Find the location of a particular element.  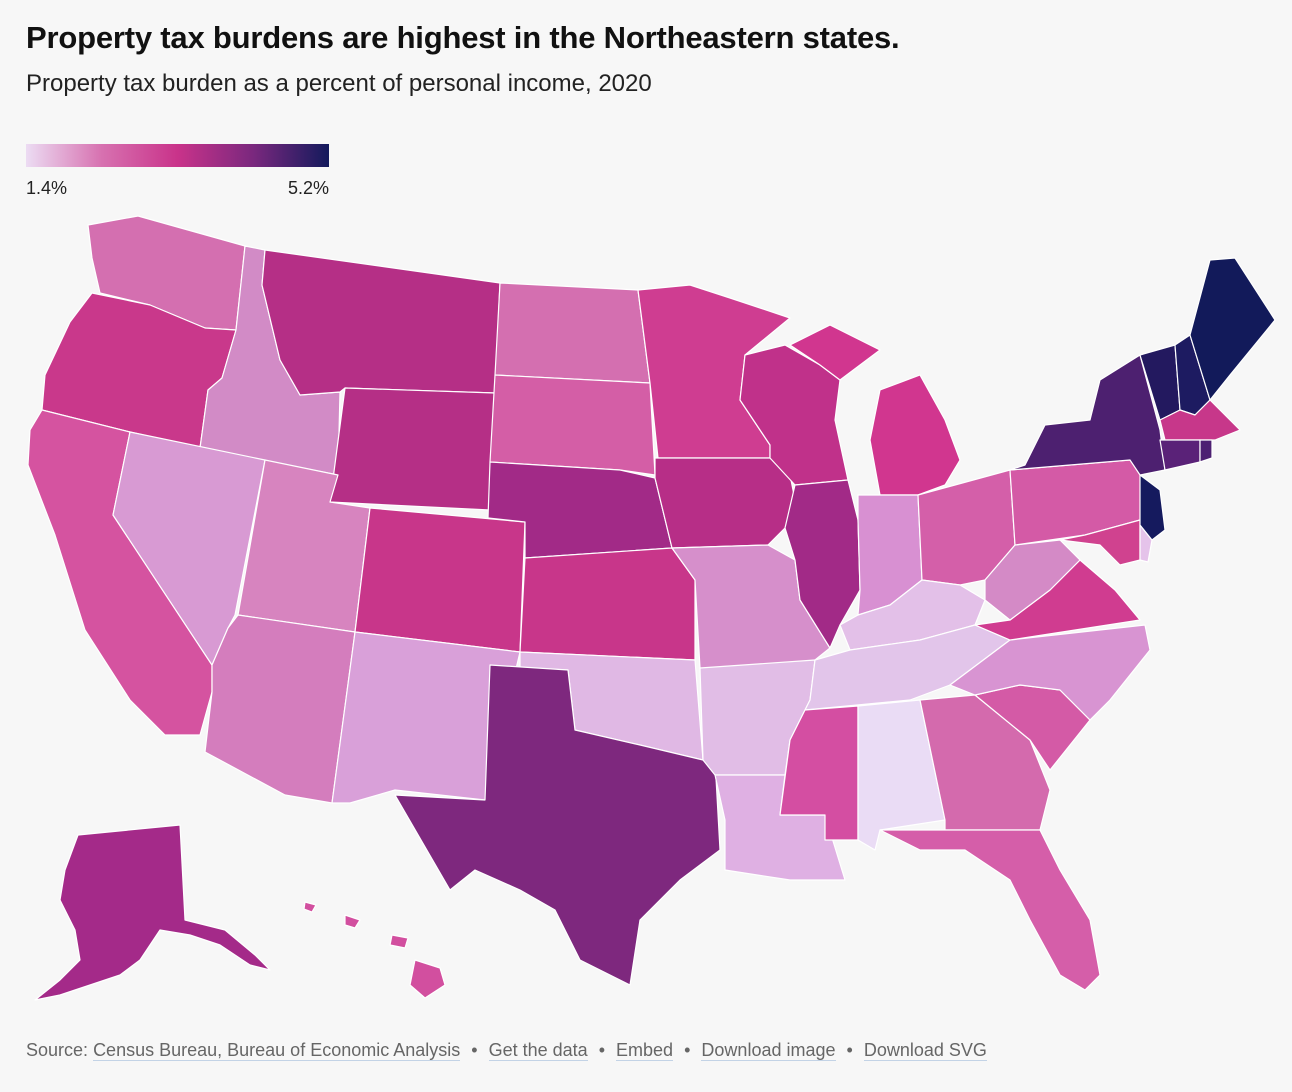

color-legend: 1.4% 5.2% is located at coordinates (177, 173).